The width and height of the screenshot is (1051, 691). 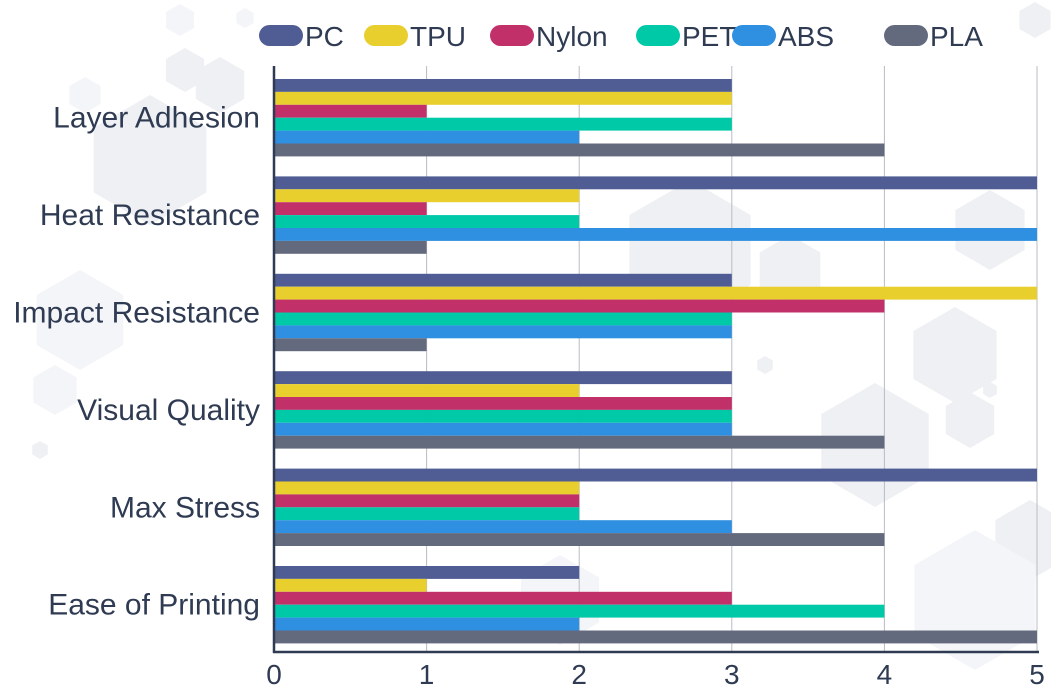 I want to click on bar-pet-visual-quality, so click(x=503, y=416).